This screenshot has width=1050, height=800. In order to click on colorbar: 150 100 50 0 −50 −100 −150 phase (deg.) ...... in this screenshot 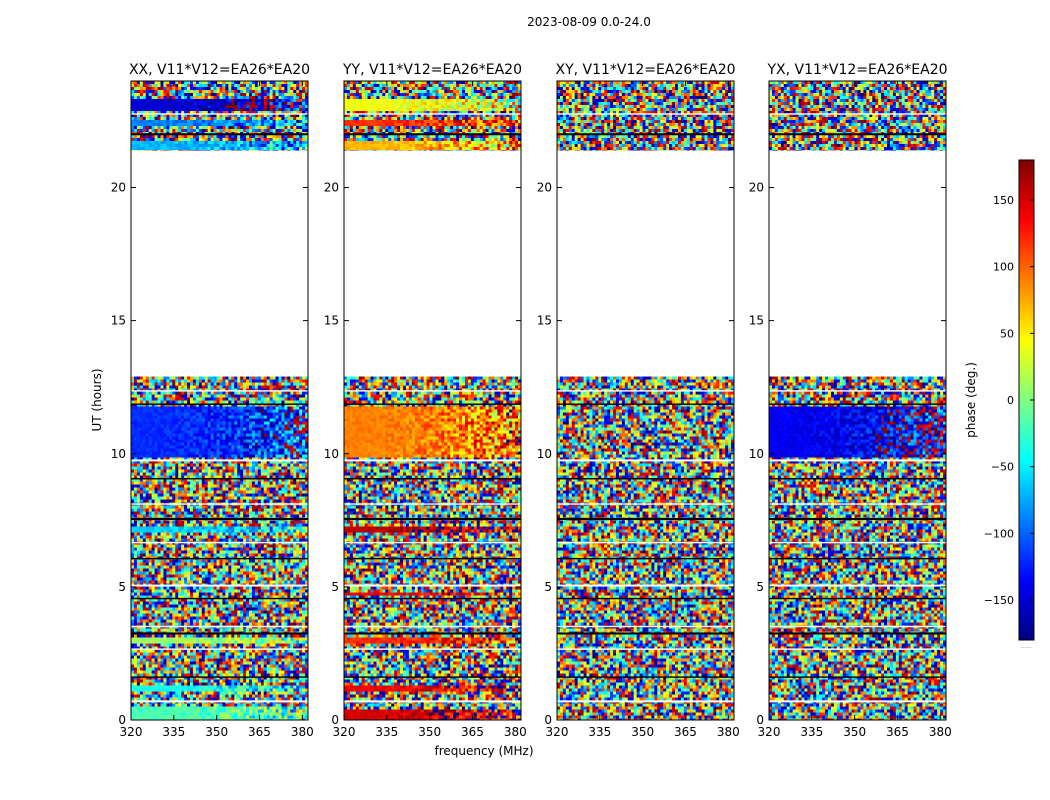, I will do `click(999, 404)`.